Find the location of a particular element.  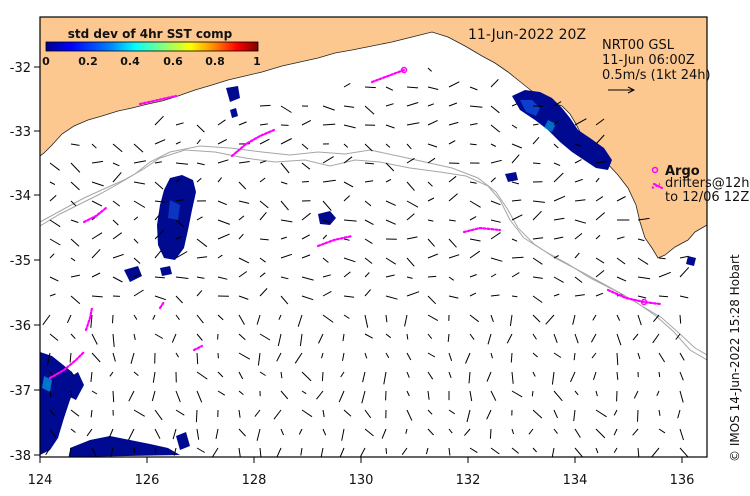

drifter-legend: drifters@12h to 12/06 12Z is located at coordinates (700, 190).